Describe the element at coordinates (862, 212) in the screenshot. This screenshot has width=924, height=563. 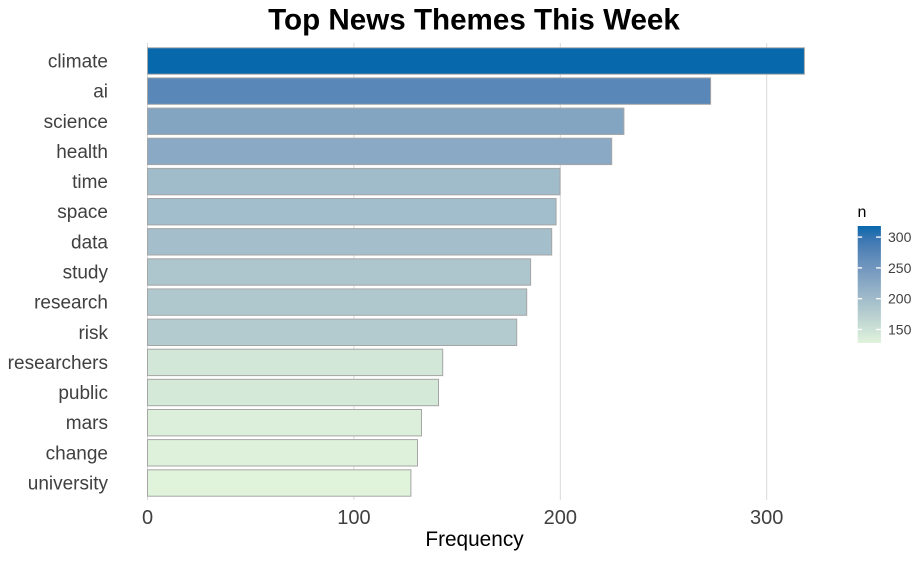
I see `svg-text: n` at that location.